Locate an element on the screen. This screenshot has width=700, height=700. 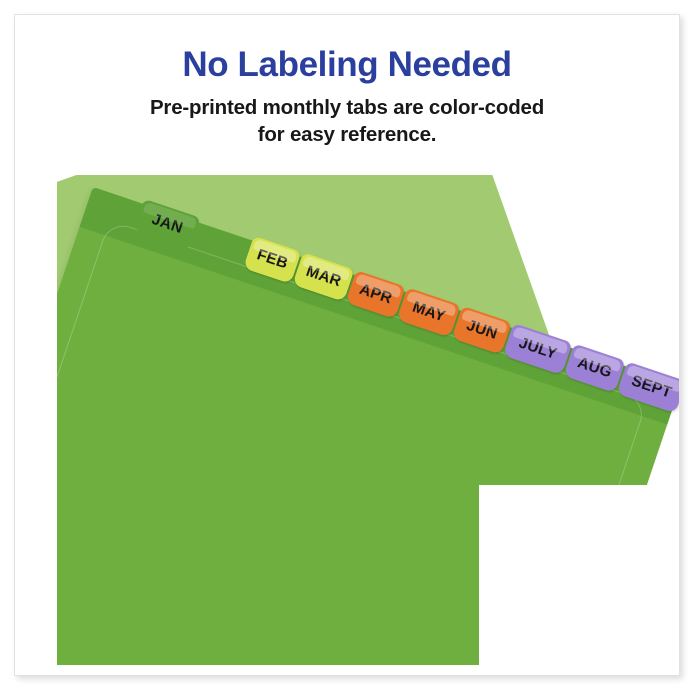
month-tab-label: JULY is located at coordinates (538, 348).